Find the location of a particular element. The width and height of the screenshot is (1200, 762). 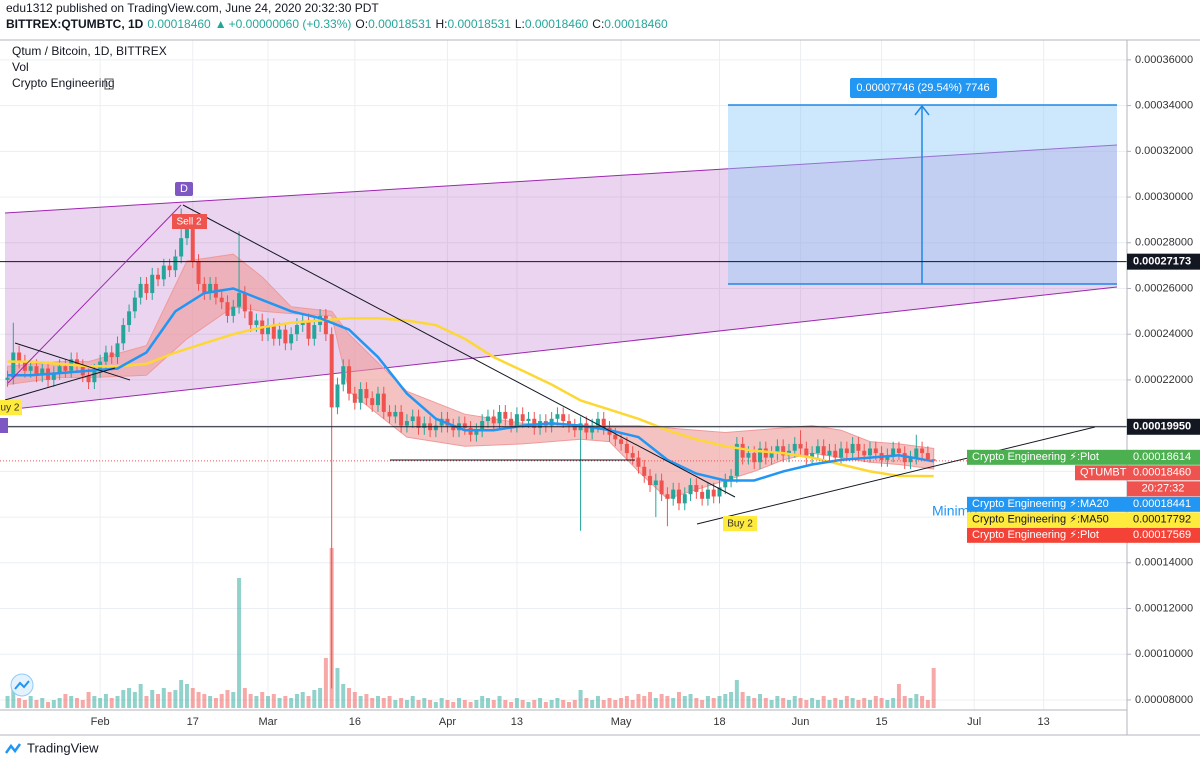

symbol: BITTREX:QTUMBTC, 1D is located at coordinates (75, 24).